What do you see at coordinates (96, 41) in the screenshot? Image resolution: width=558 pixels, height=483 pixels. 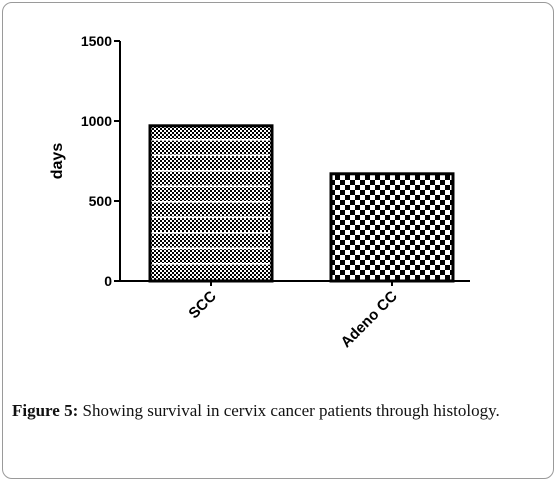 I see `y-tick-label: 1500` at bounding box center [96, 41].